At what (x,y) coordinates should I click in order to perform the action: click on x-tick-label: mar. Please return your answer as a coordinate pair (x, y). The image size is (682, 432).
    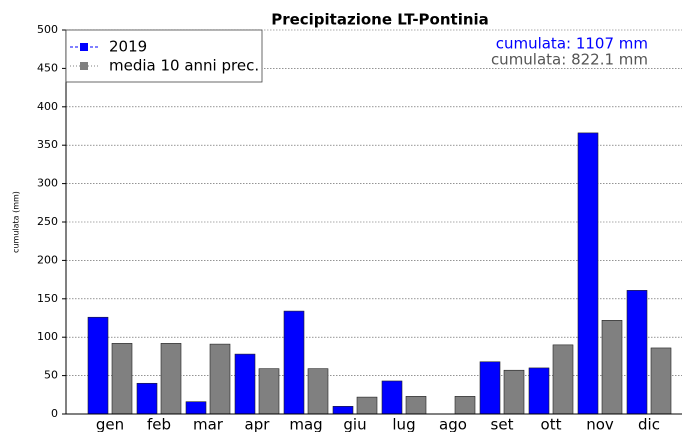
    Looking at the image, I should click on (208, 424).